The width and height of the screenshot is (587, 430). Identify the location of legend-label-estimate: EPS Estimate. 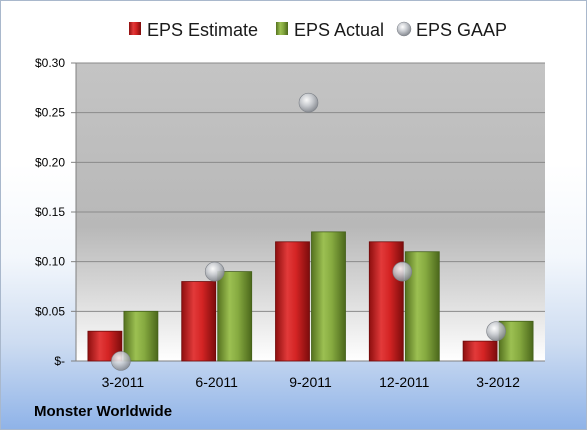
(202, 30).